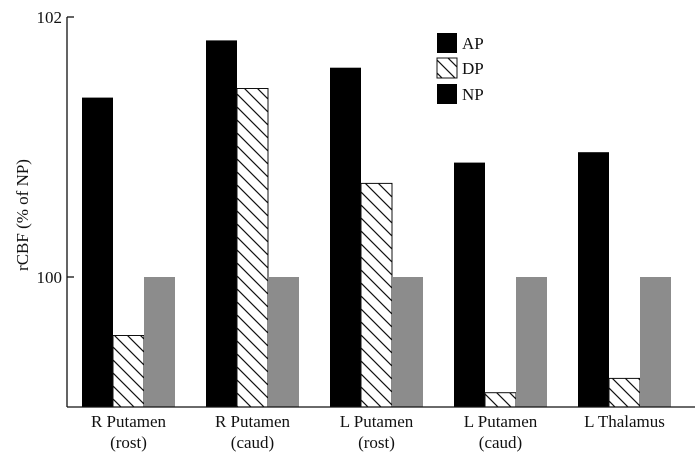  What do you see at coordinates (624, 392) in the screenshot?
I see `bar-dp-l-thalamus` at bounding box center [624, 392].